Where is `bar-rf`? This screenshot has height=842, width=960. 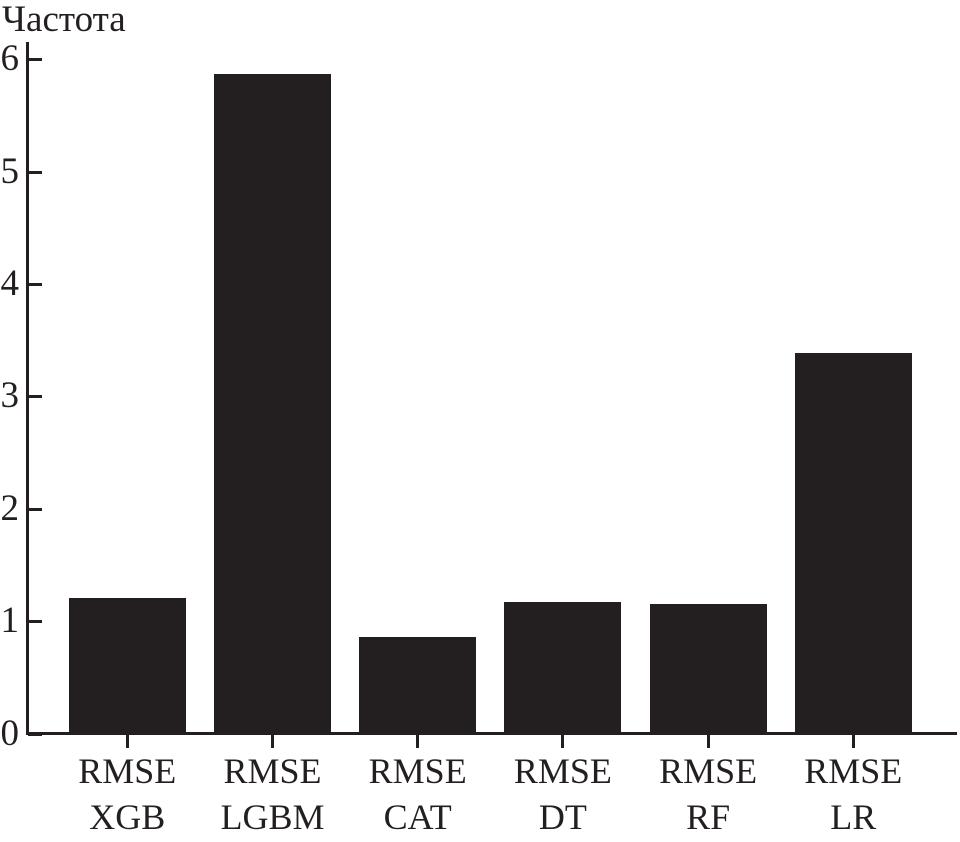 bar-rf is located at coordinates (708, 669).